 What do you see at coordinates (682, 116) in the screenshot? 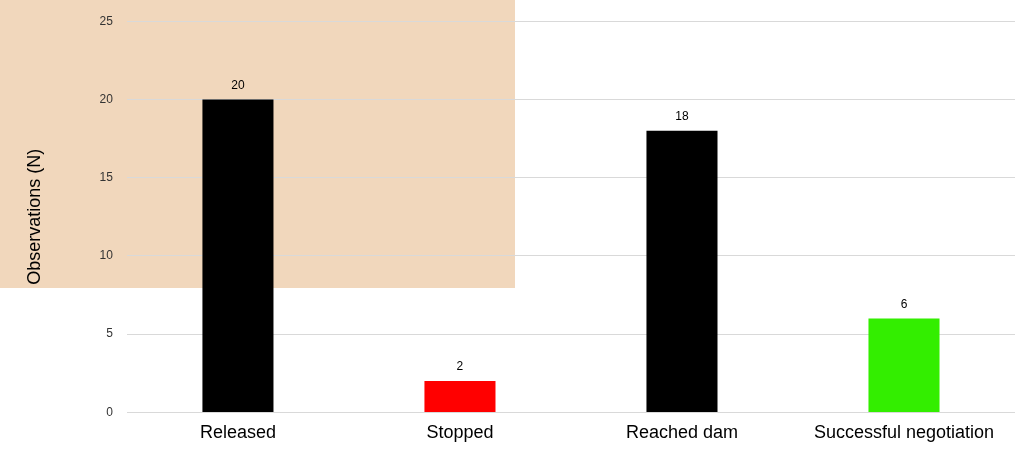
I see `data-label: 18` at bounding box center [682, 116].